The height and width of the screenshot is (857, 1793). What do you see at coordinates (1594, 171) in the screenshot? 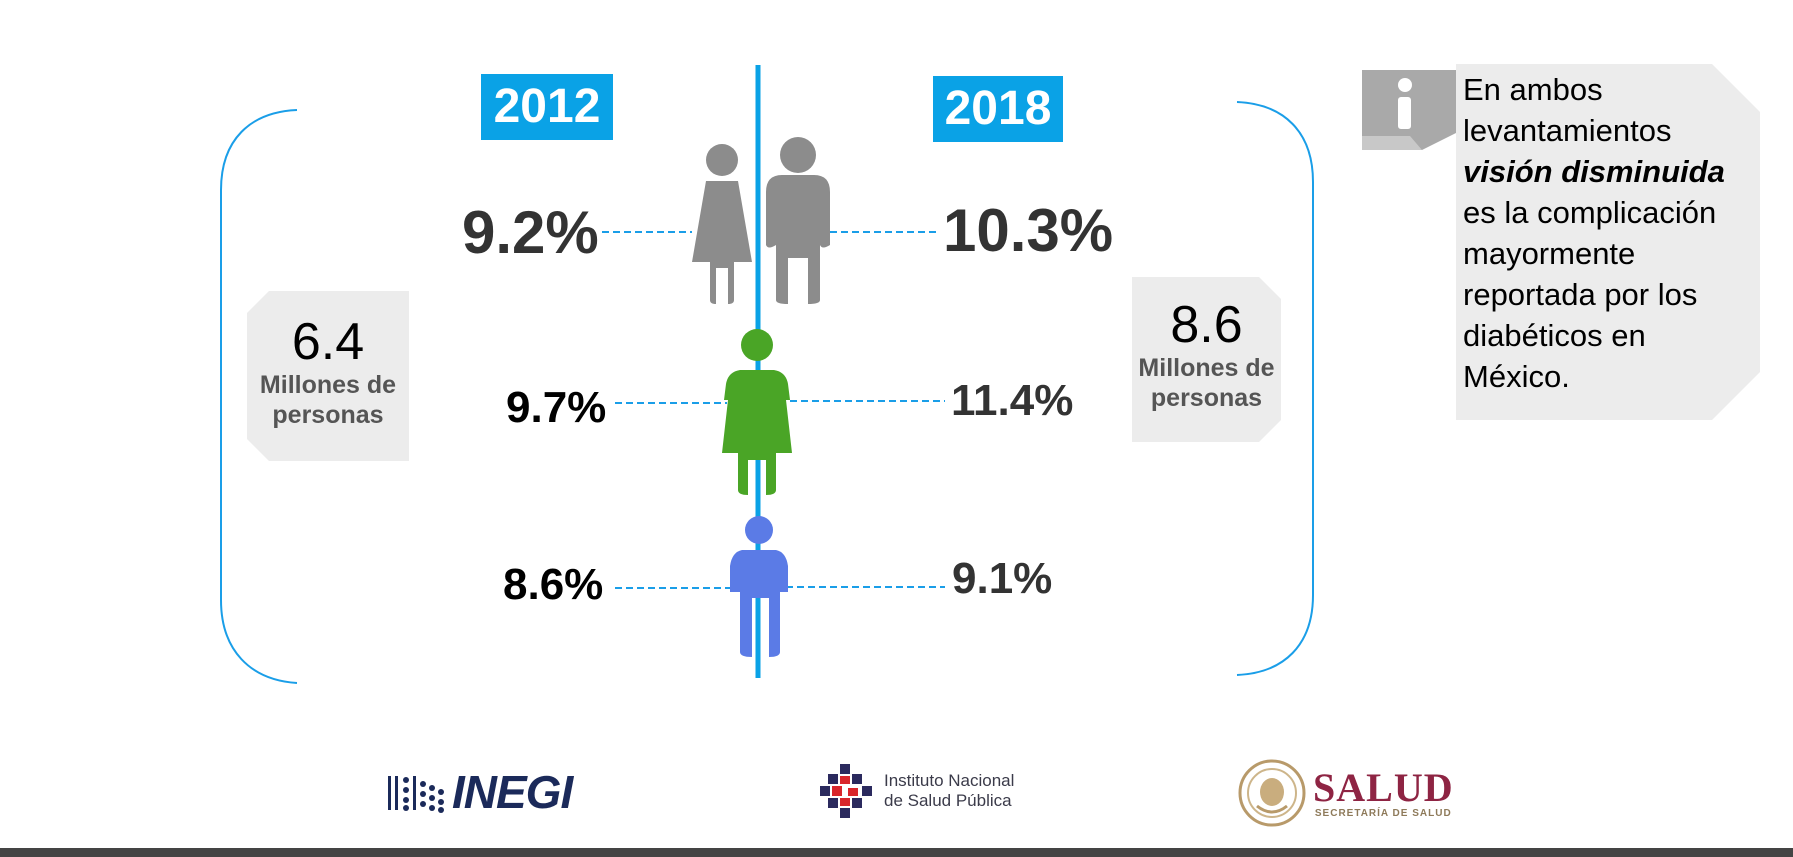
I see `info-emphasis: visión disminuida` at bounding box center [1594, 171].